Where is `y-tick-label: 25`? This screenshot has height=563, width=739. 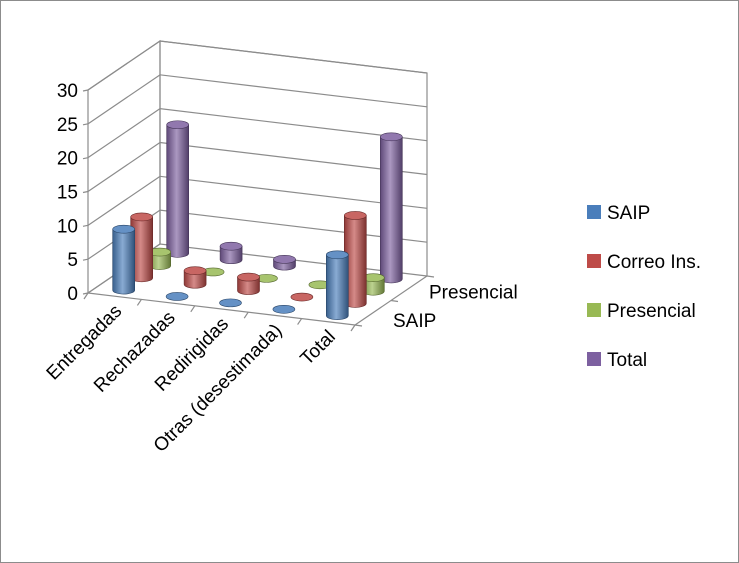 y-tick-label: 25 is located at coordinates (67, 125).